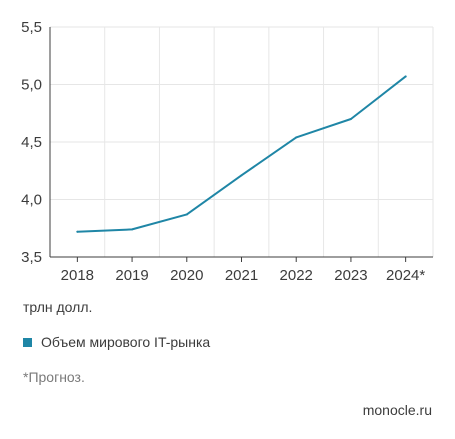  I want to click on x-tick-label: 2018, so click(77, 275).